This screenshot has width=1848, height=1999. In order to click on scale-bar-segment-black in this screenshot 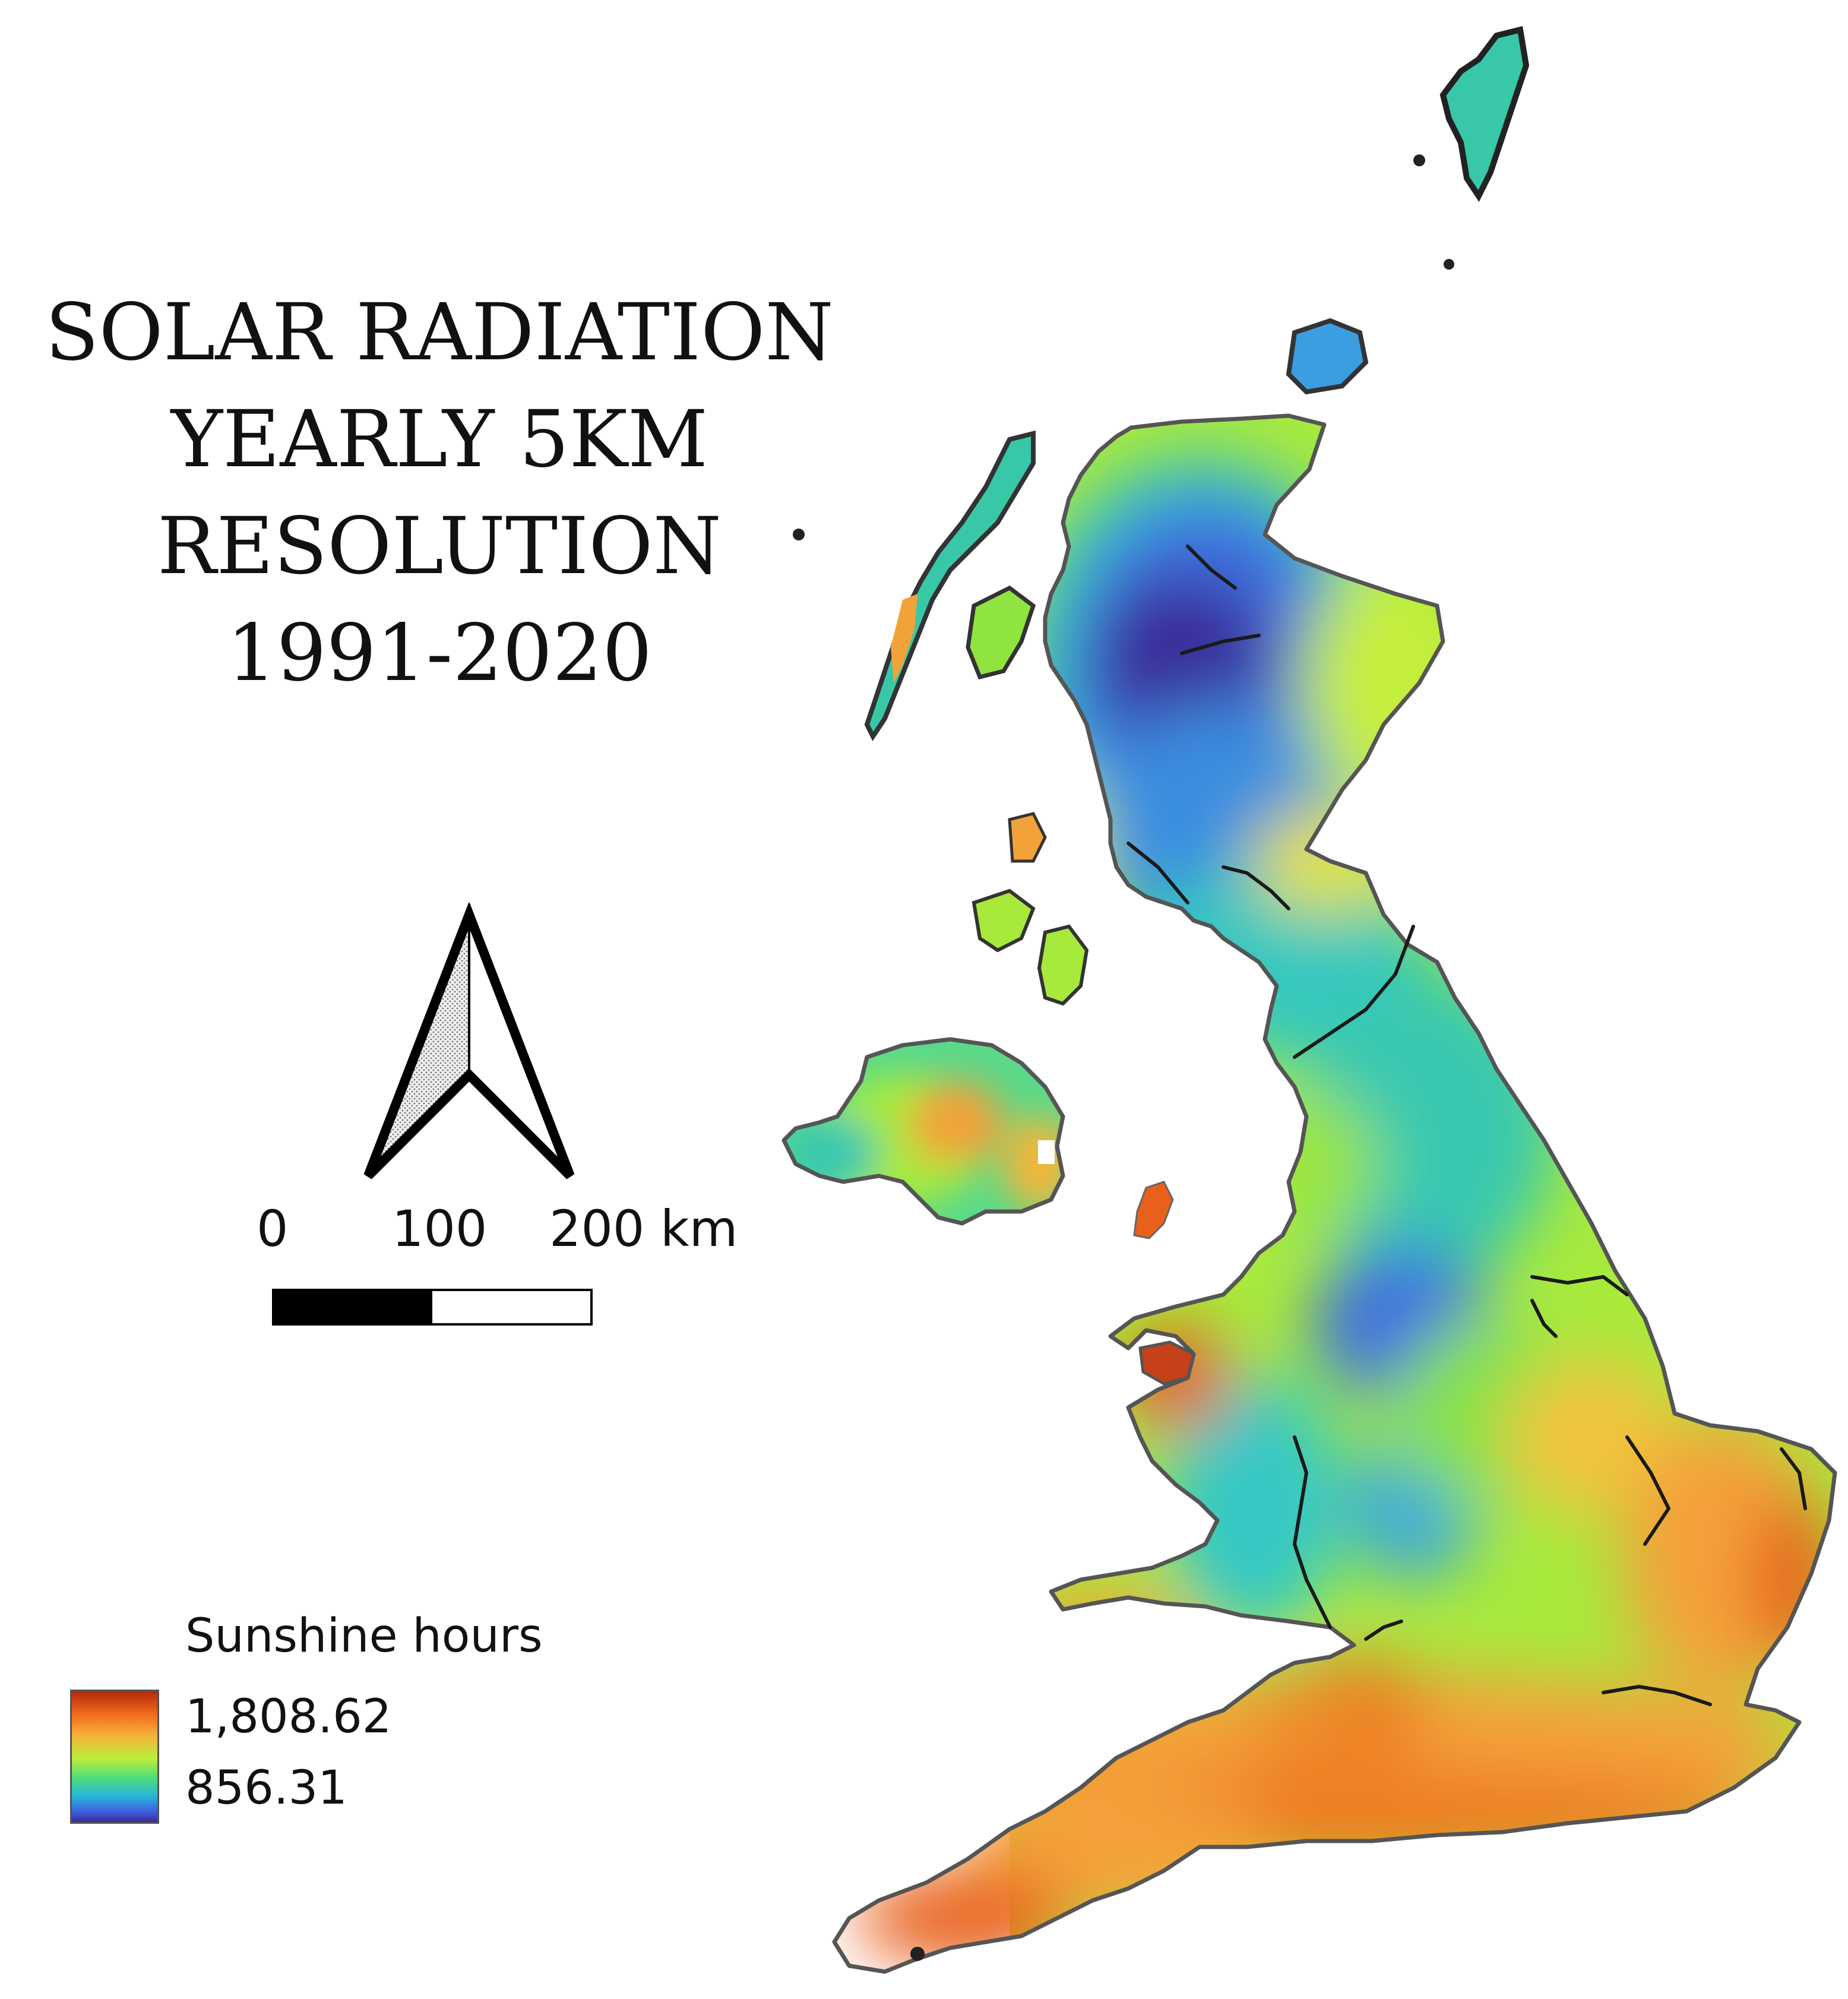, I will do `click(353, 1307)`.